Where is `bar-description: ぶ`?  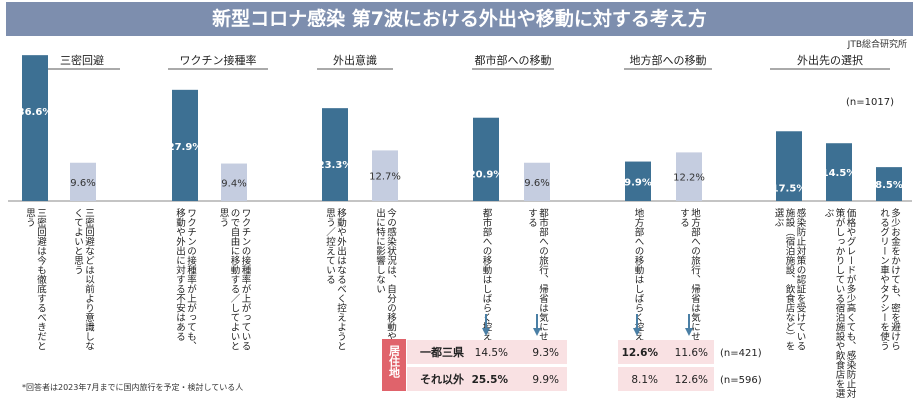 bar-description: ぶ is located at coordinates (829, 213).